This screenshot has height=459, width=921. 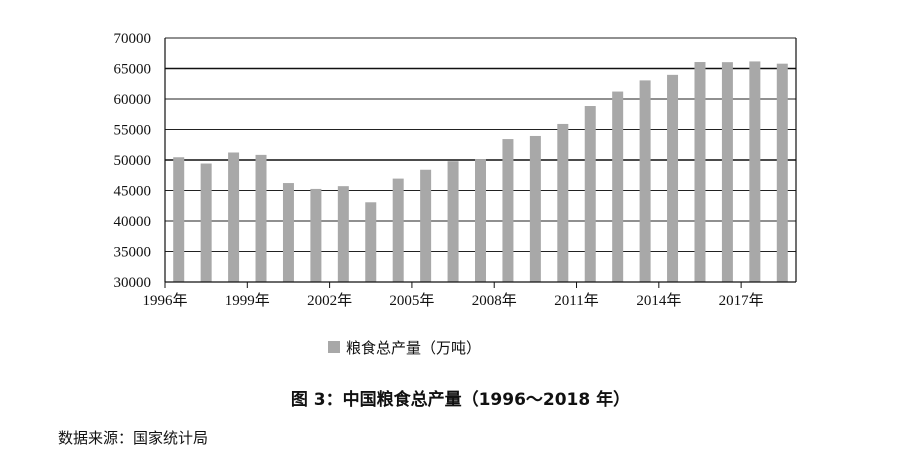 What do you see at coordinates (133, 253) in the screenshot?
I see `y-tick-label: 35000` at bounding box center [133, 253].